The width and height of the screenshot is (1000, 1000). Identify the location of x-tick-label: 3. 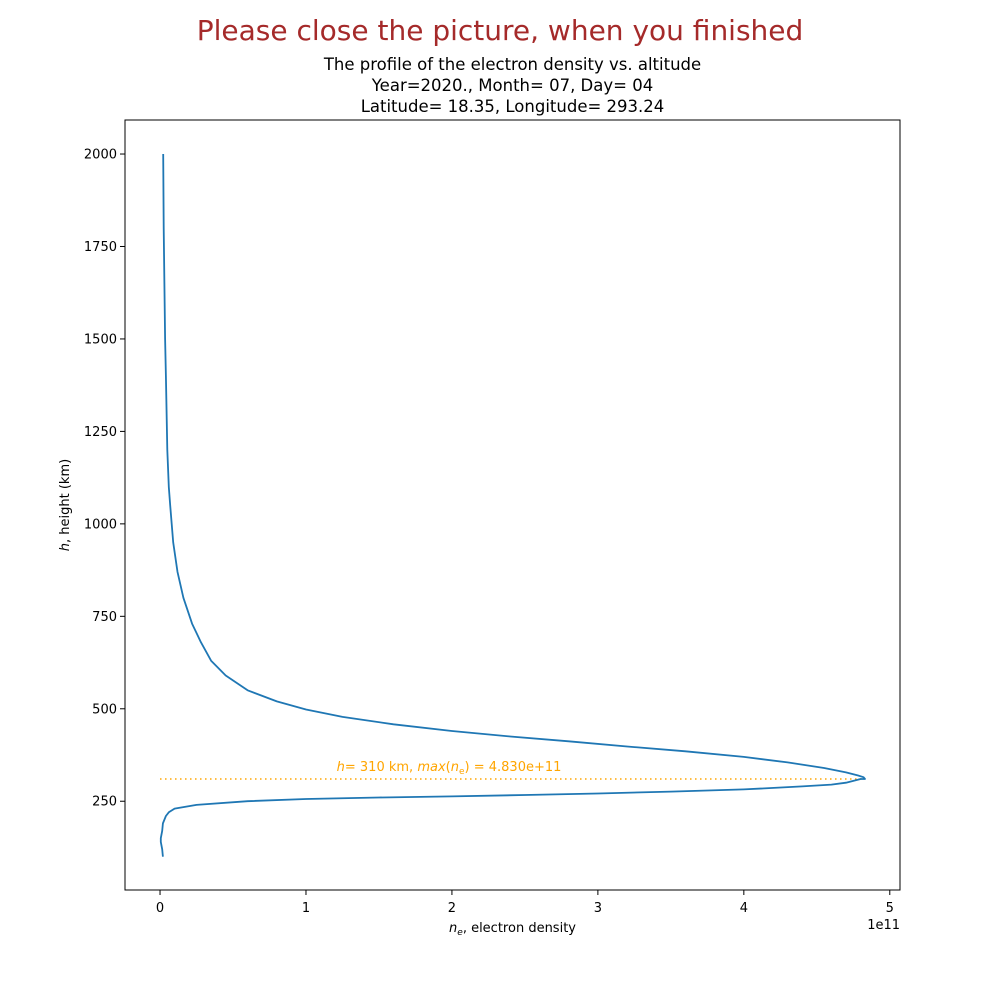
(598, 908).